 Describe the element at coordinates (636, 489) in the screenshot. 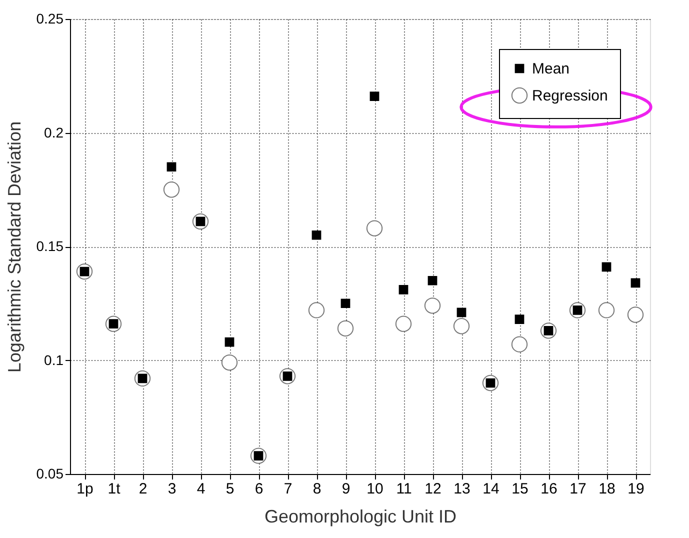

I see `x-tick-label: 19` at that location.